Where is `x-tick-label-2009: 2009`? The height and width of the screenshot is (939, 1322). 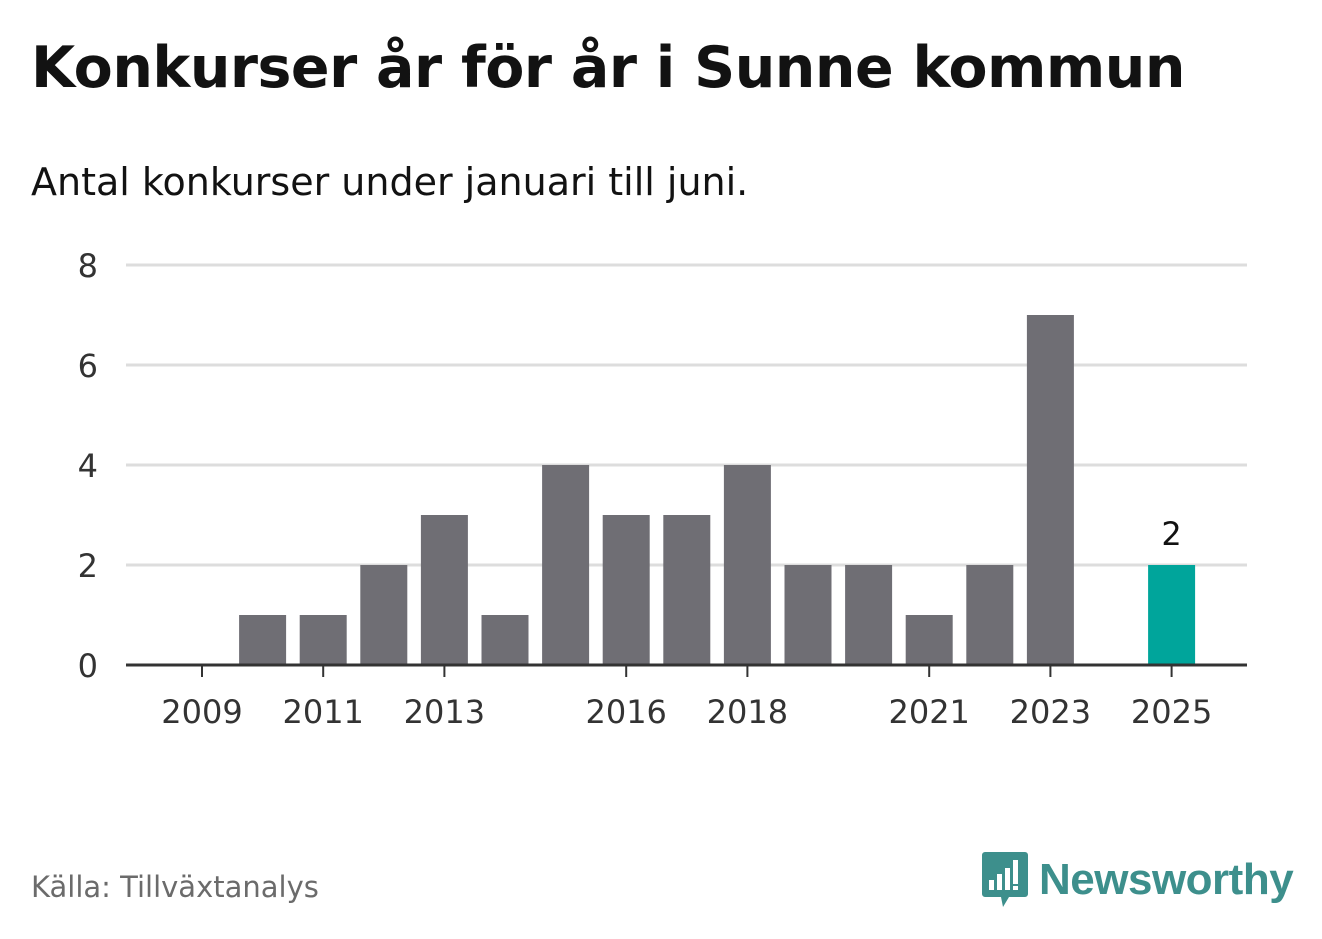
x-tick-label-2009: 2009 is located at coordinates (201, 712).